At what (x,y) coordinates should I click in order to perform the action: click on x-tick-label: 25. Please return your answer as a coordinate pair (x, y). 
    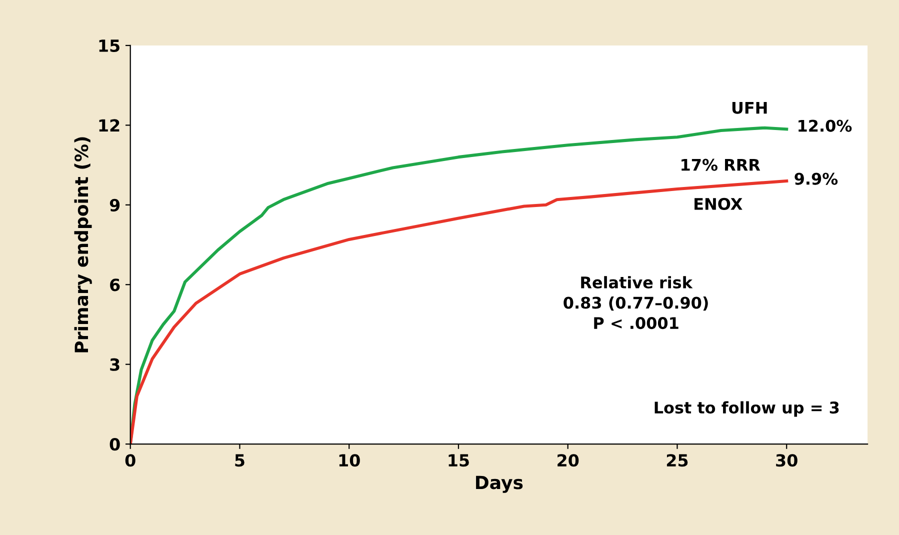
    Looking at the image, I should click on (677, 460).